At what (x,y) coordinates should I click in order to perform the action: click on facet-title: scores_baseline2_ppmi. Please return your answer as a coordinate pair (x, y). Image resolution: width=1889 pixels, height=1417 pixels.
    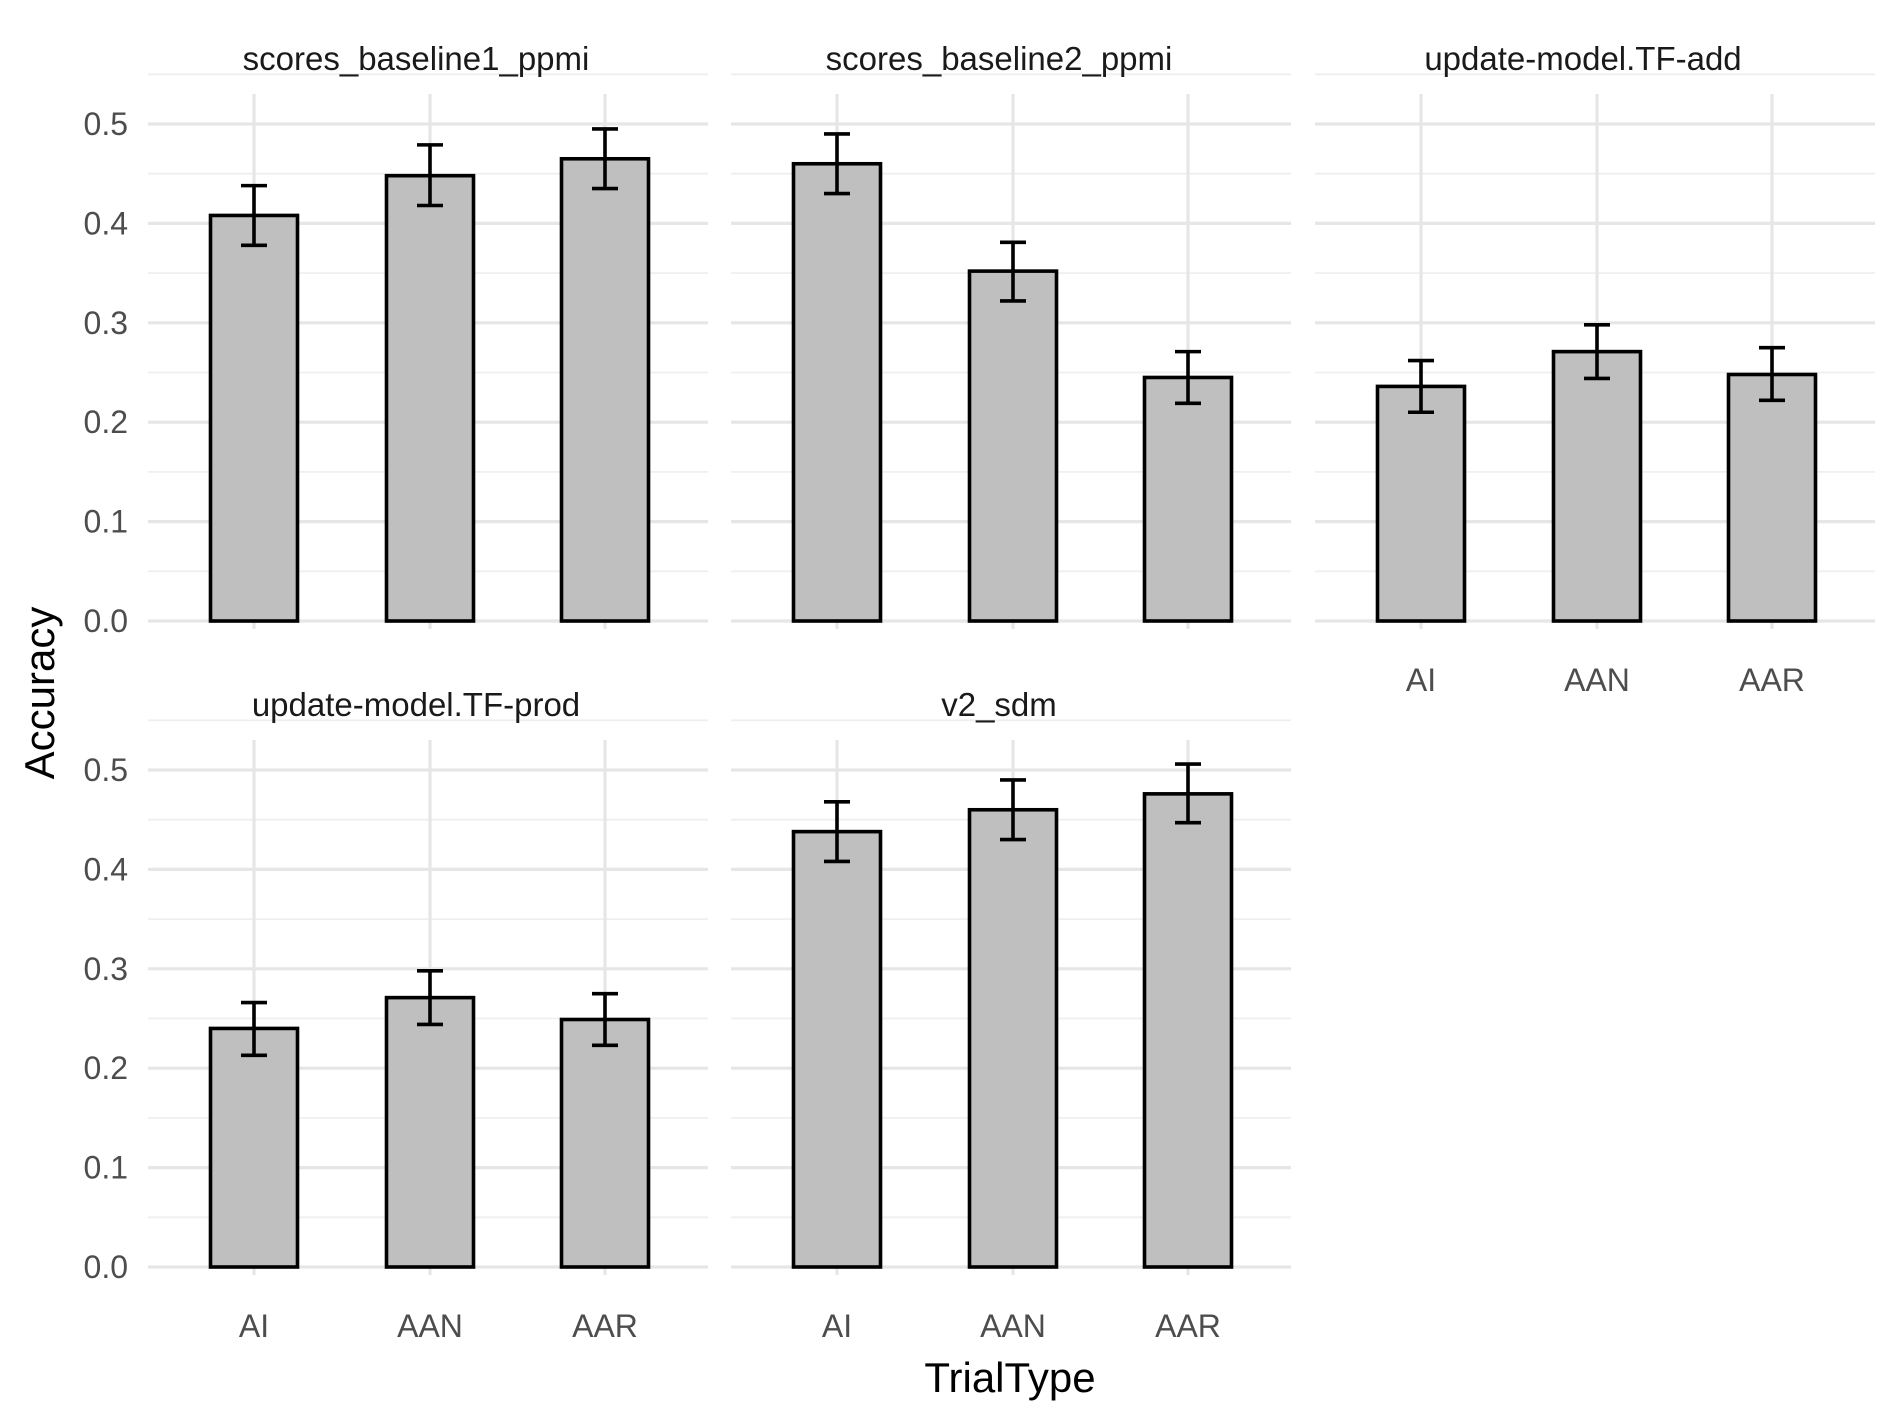
    Looking at the image, I should click on (999, 58).